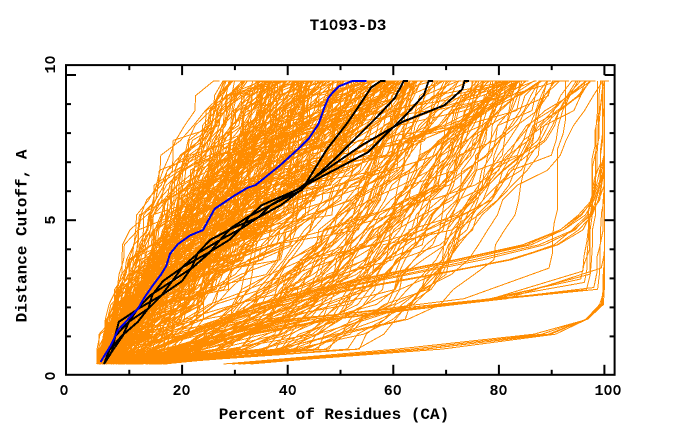 This screenshot has width=680, height=440. Describe the element at coordinates (348, 26) in the screenshot. I see `svg-text: T1093-D3` at that location.